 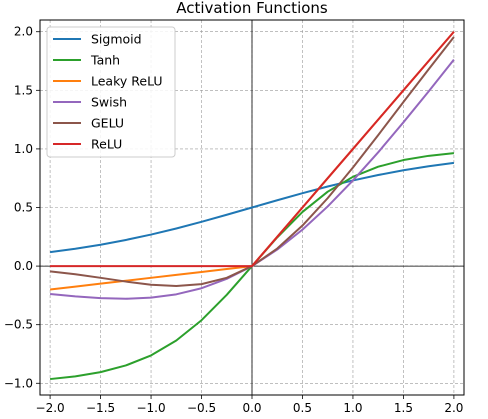 What do you see at coordinates (23, 90) in the screenshot?
I see `y-tick-label: 1.5` at bounding box center [23, 90].